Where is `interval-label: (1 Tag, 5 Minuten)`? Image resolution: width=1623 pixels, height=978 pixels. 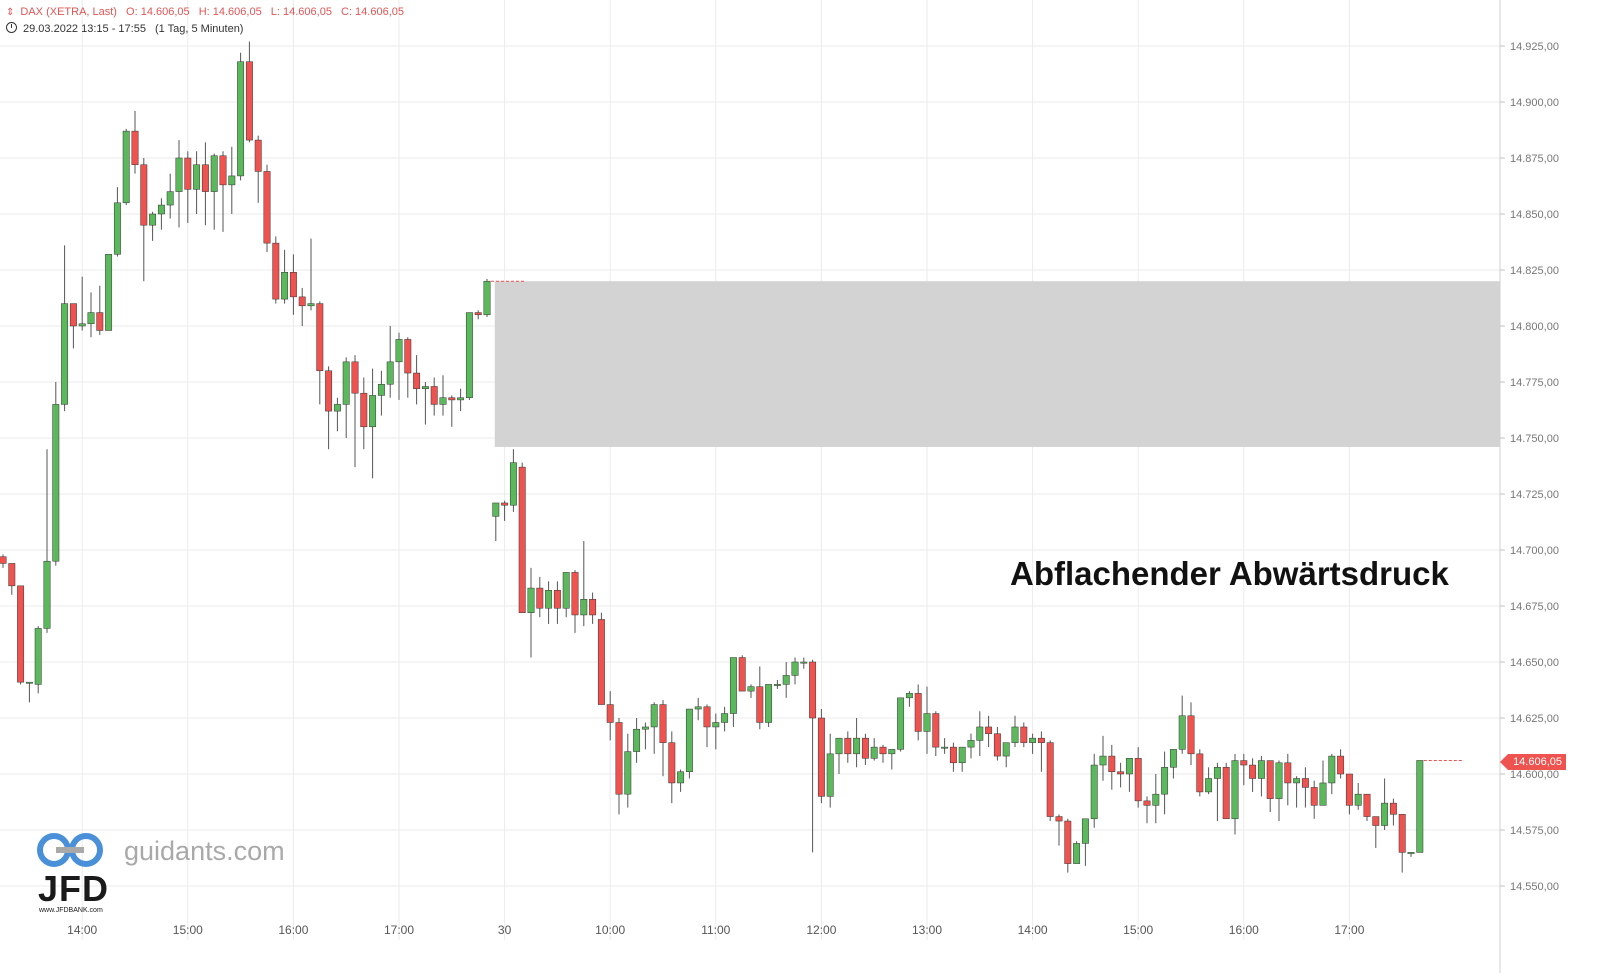
interval-label: (1 Tag, 5 Minuten) is located at coordinates (199, 29).